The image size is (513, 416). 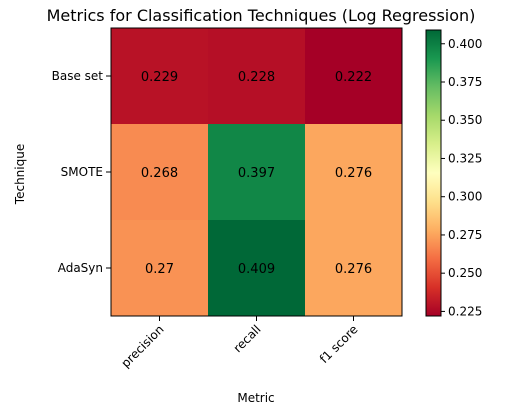 I want to click on colorbar-tick-label: 0.225, so click(x=465, y=311).